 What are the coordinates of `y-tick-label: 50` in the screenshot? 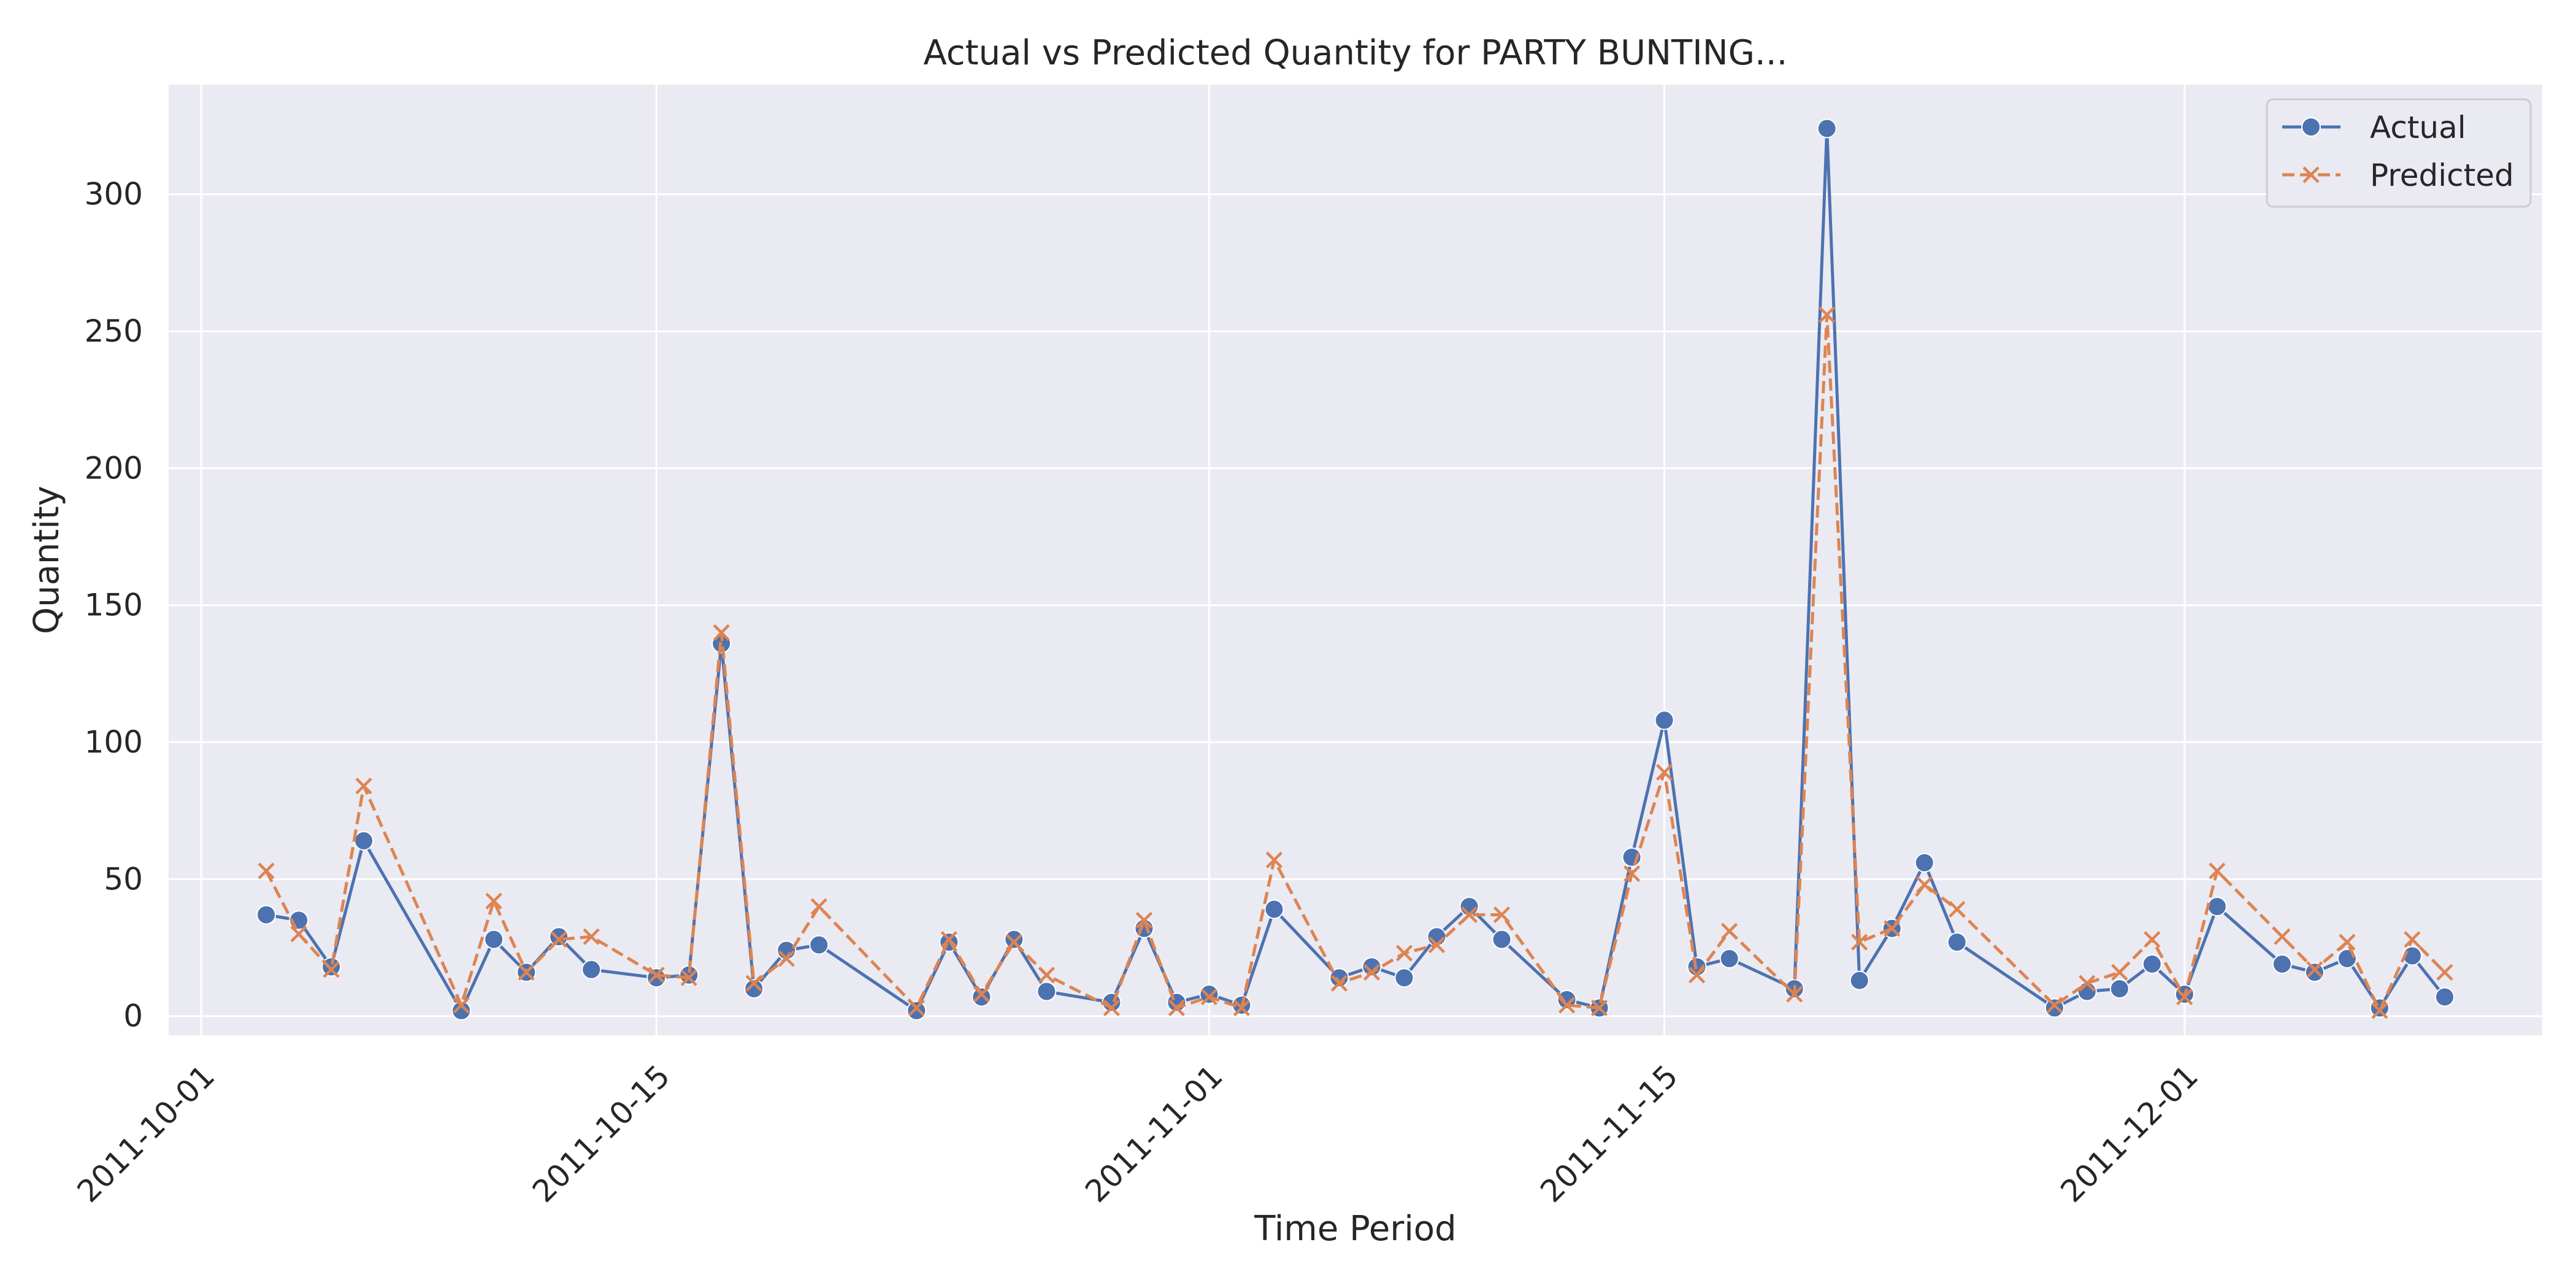 It's located at (123, 879).